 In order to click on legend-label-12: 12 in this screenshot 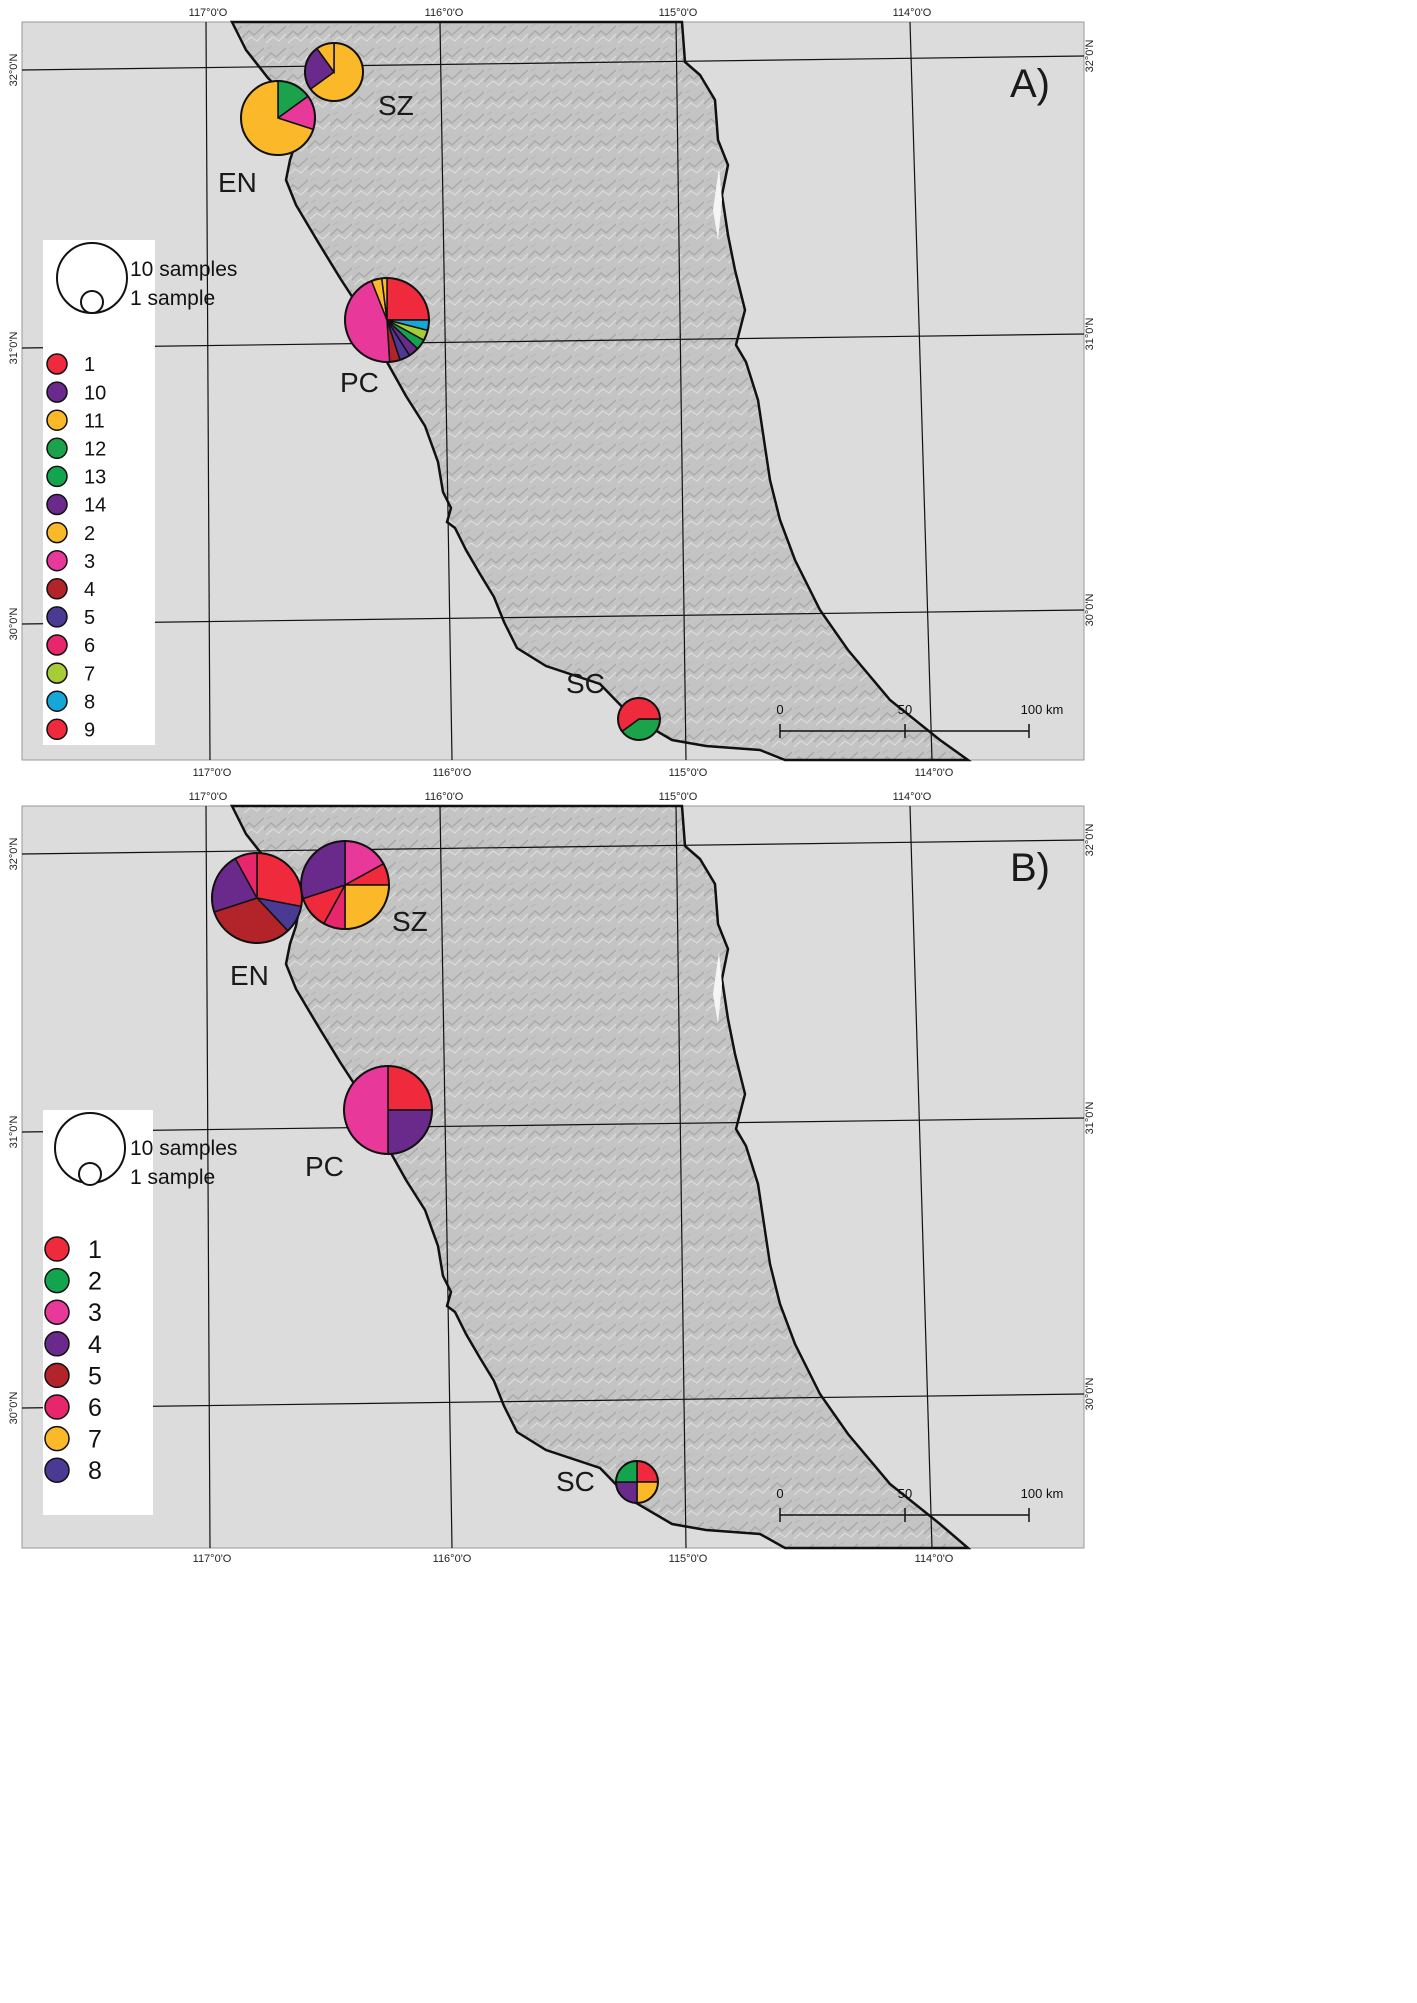, I will do `click(95, 450)`.